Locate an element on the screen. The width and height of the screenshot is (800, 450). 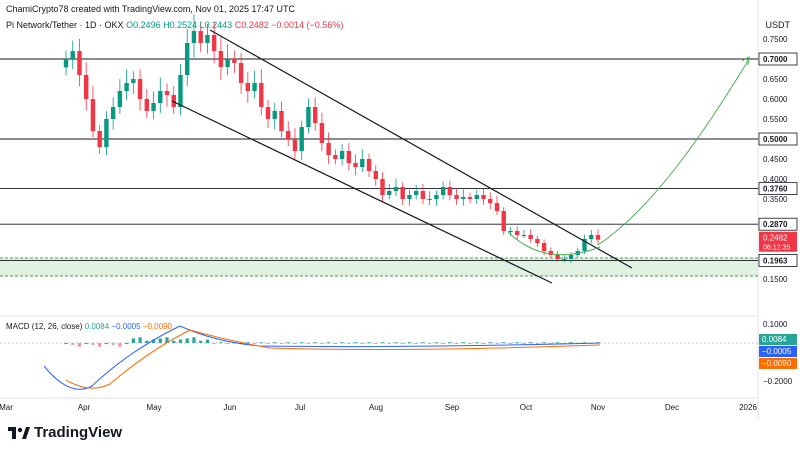
month-label: Sep is located at coordinates (452, 407).